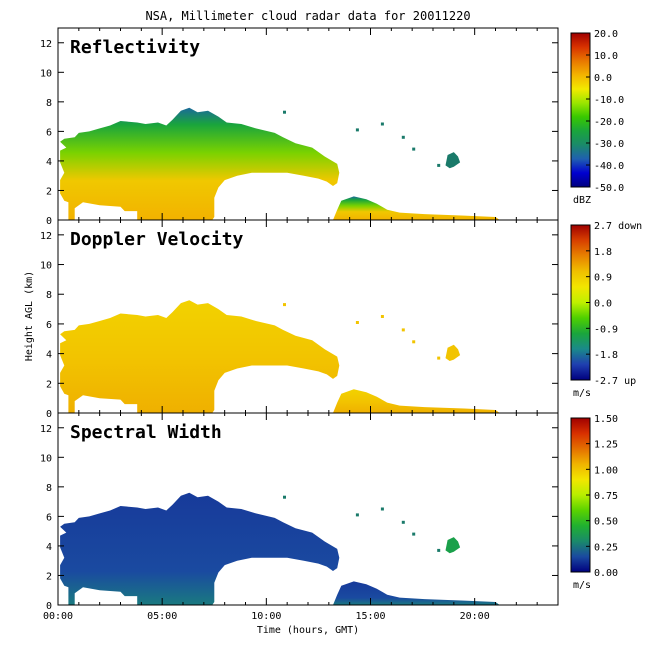 The width and height of the screenshot is (650, 654). Describe the element at coordinates (370, 616) in the screenshot. I see `x-tick-label: 15:00` at that location.